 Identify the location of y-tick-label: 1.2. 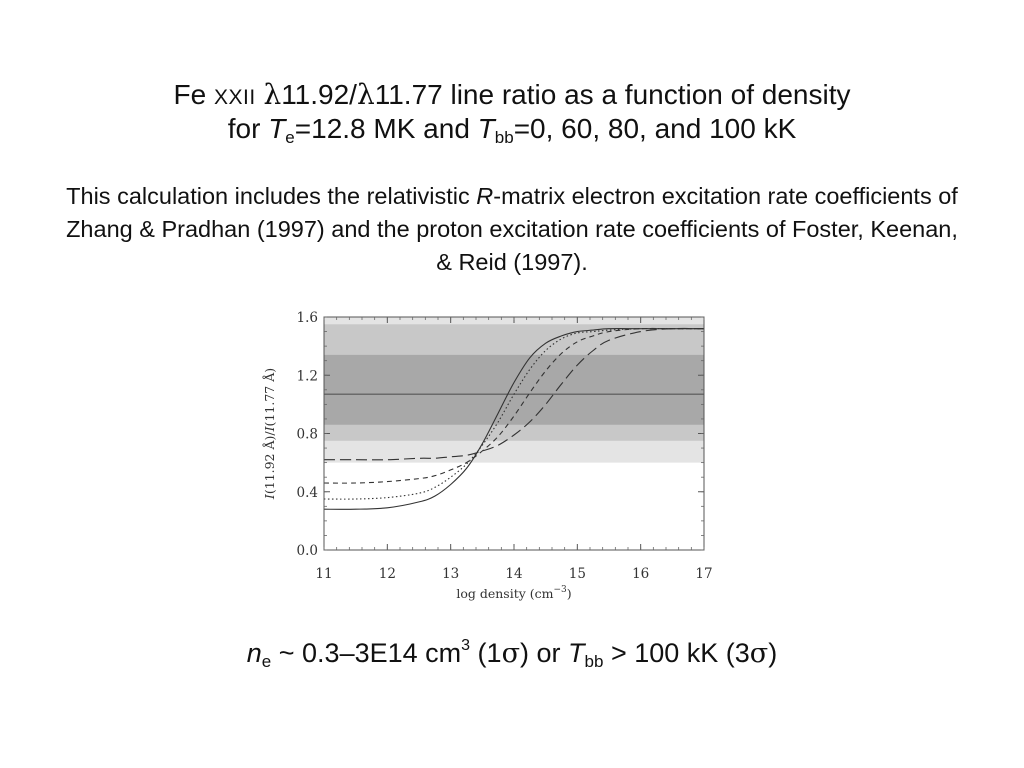
(307, 376).